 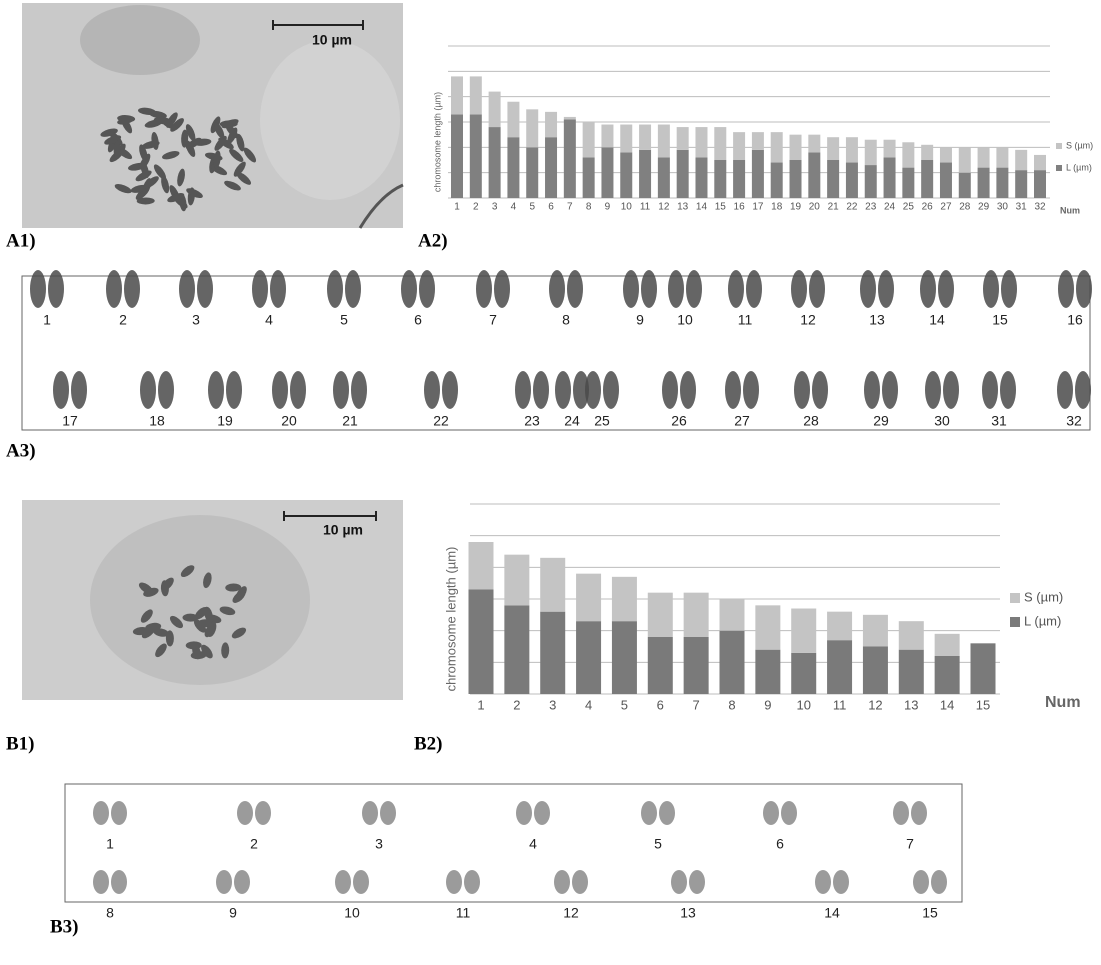 I want to click on scale-bar-label: 10 µm, so click(x=332, y=40).